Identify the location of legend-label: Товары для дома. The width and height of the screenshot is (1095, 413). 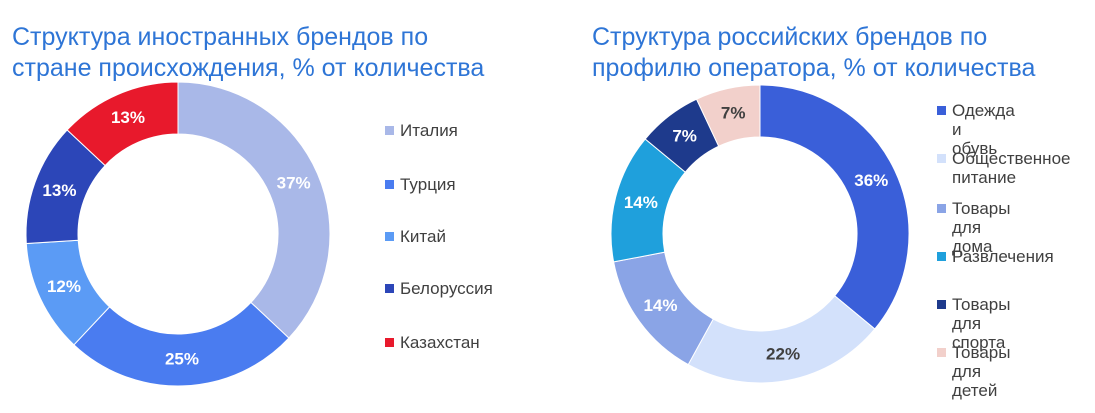
(981, 227).